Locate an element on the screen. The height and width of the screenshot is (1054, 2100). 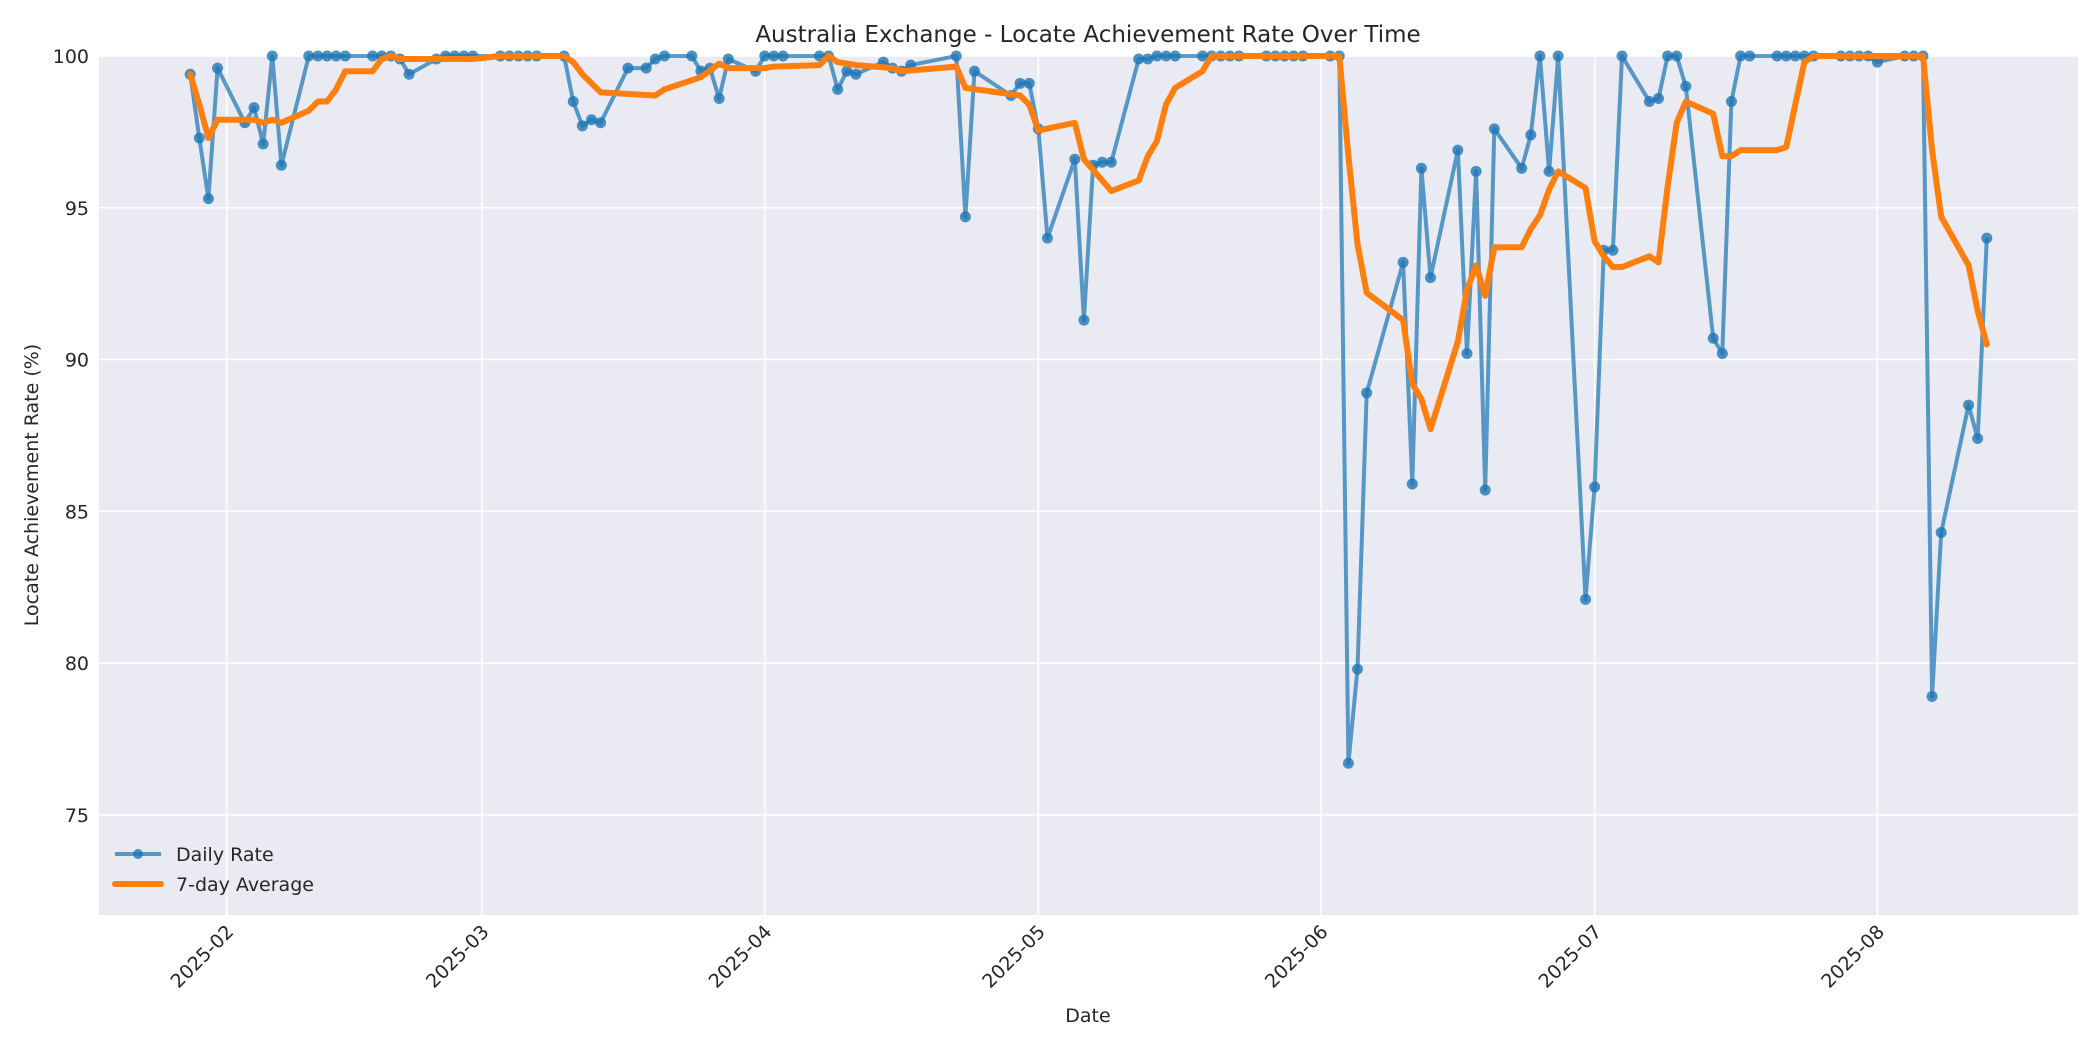
y-tick-label: 90 is located at coordinates (77, 361).